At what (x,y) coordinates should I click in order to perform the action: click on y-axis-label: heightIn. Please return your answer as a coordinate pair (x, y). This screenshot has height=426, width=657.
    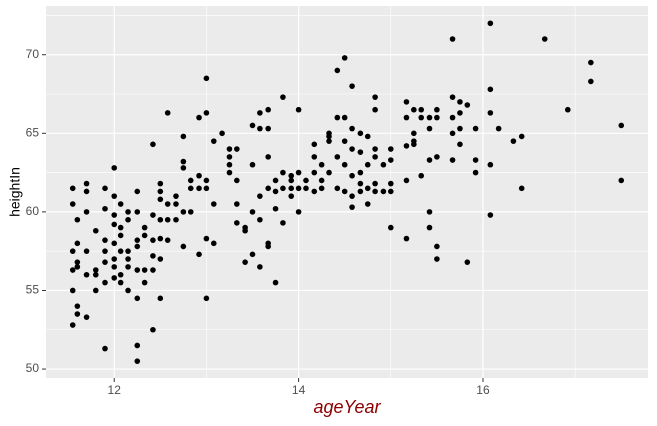
    Looking at the image, I should click on (15, 192).